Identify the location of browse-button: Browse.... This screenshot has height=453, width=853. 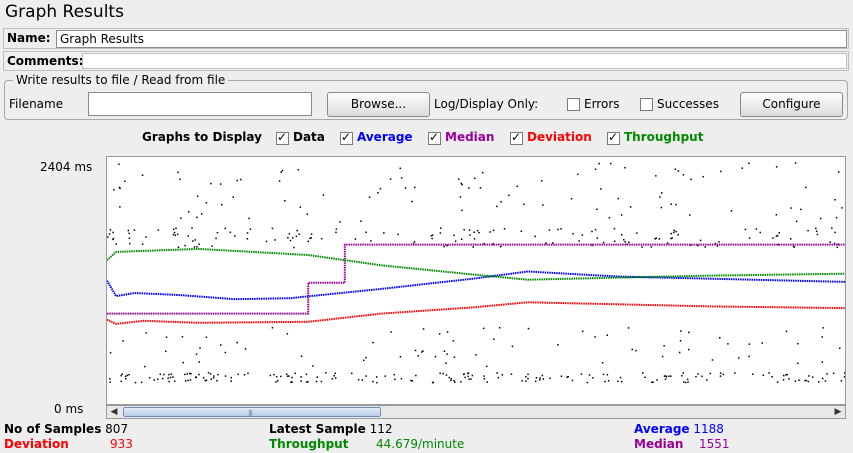
(378, 104).